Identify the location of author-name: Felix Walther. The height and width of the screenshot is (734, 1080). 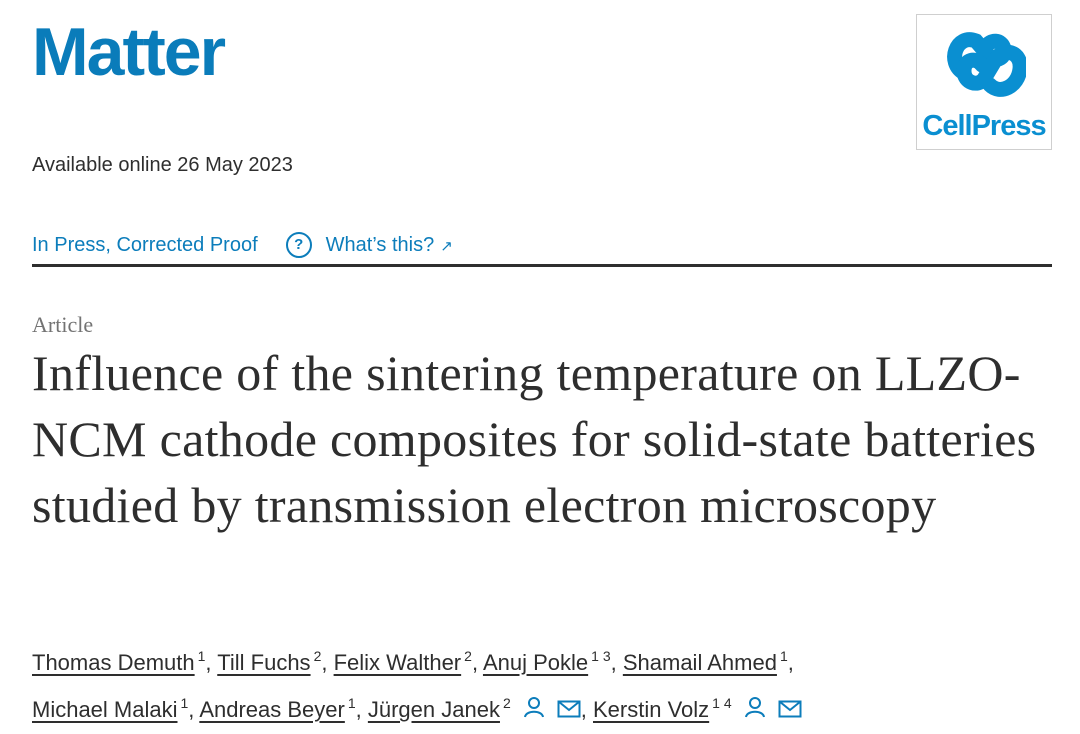
(397, 662).